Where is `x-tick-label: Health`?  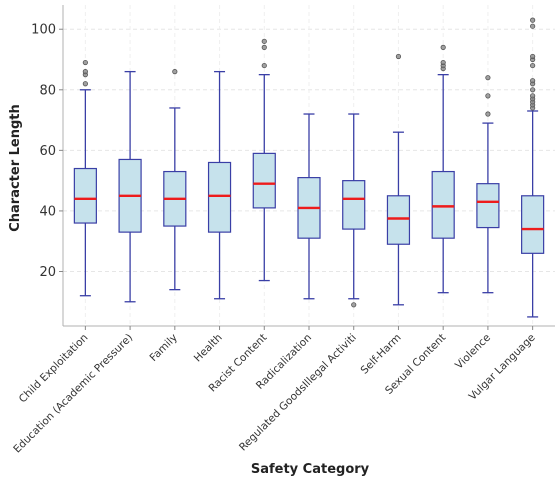 x-tick-label: Health is located at coordinates (208, 348).